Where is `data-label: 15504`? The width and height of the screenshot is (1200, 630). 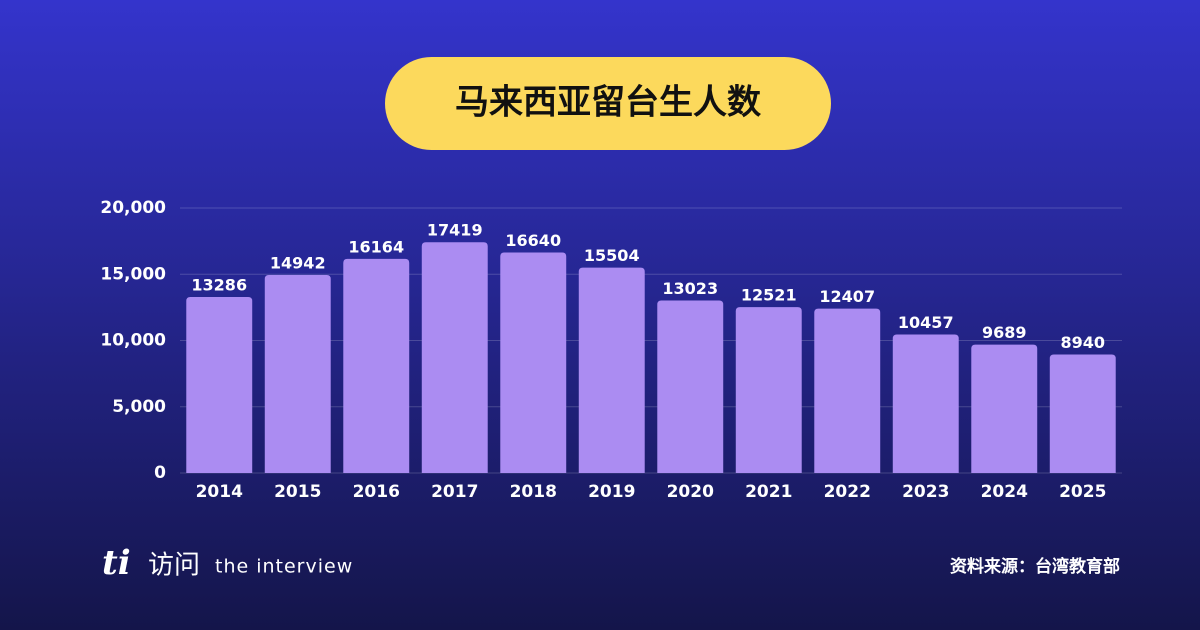
data-label: 15504 is located at coordinates (612, 255).